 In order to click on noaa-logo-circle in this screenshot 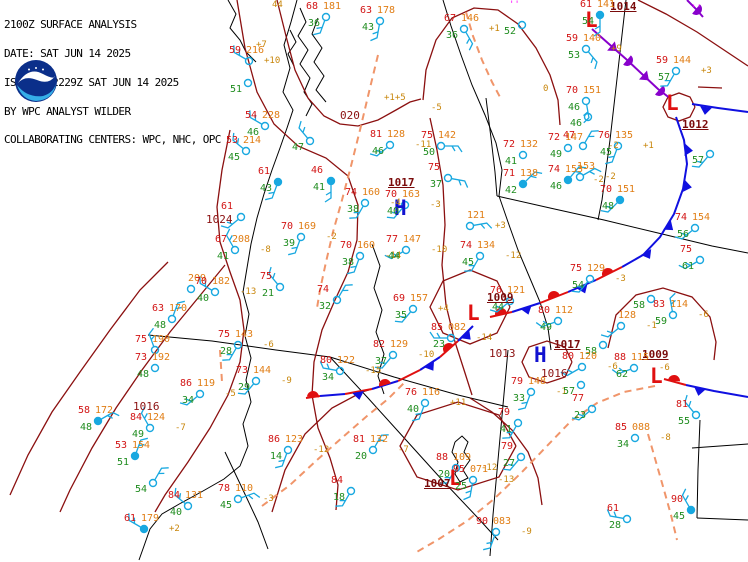, I will do `click(36, 81)`.